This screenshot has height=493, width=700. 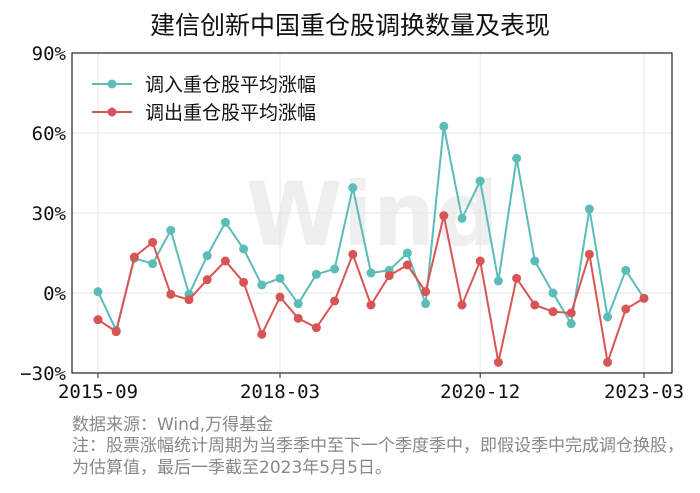 I want to click on watermark-text: Wind, so click(x=372, y=214).